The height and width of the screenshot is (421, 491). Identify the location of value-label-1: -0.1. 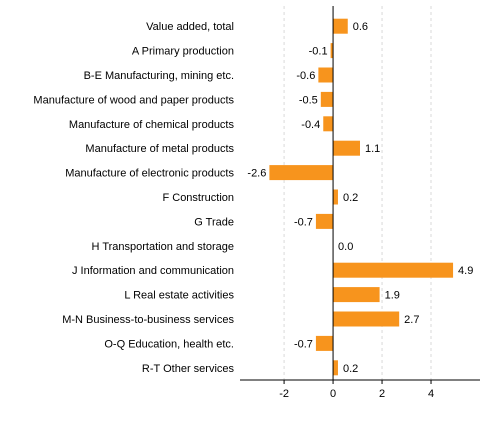
(318, 52).